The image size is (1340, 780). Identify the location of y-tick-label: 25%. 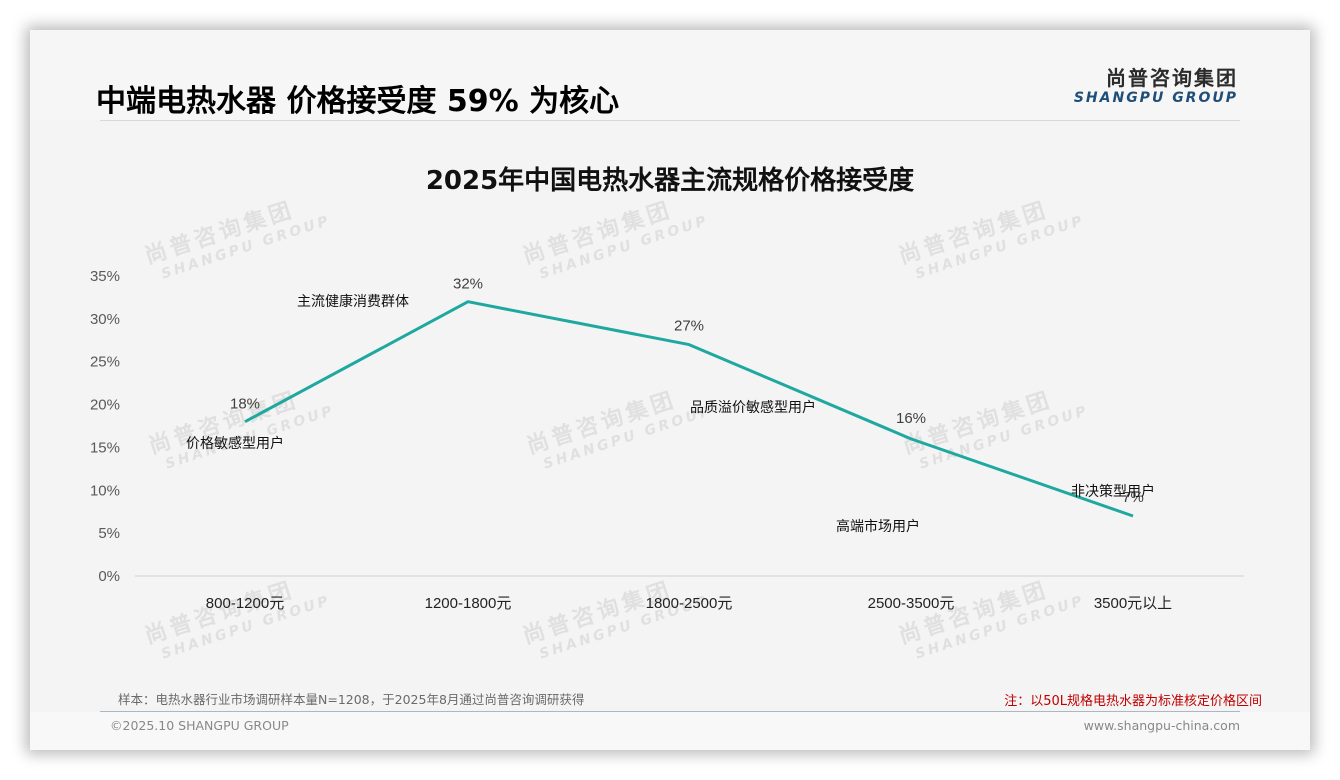
(105, 362).